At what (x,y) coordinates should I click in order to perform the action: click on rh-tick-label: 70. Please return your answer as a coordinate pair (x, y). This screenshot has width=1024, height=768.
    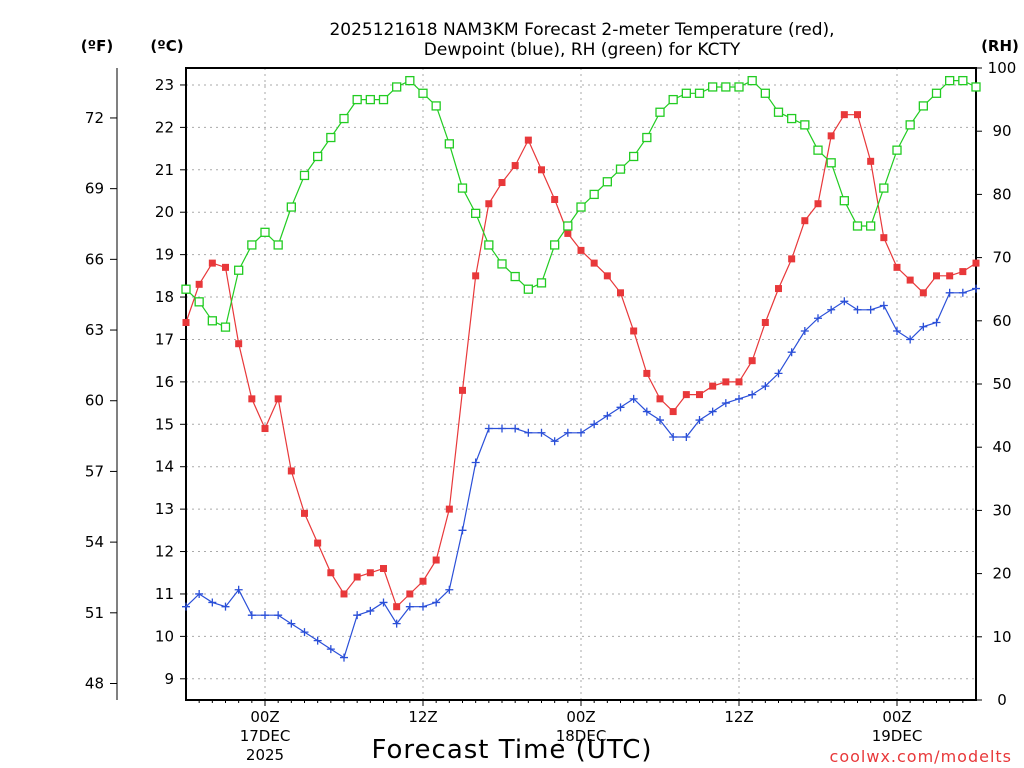
    Looking at the image, I should click on (1001, 258).